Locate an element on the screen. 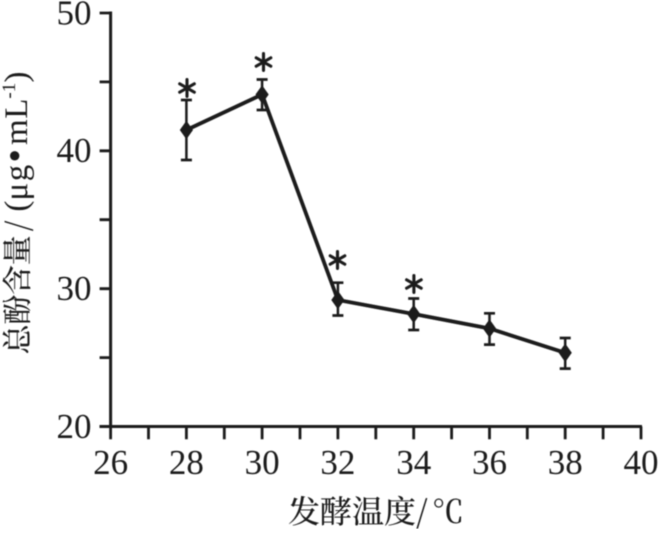 Image resolution: width=660 pixels, height=534 pixels. svg-text: 26 is located at coordinates (110, 462).